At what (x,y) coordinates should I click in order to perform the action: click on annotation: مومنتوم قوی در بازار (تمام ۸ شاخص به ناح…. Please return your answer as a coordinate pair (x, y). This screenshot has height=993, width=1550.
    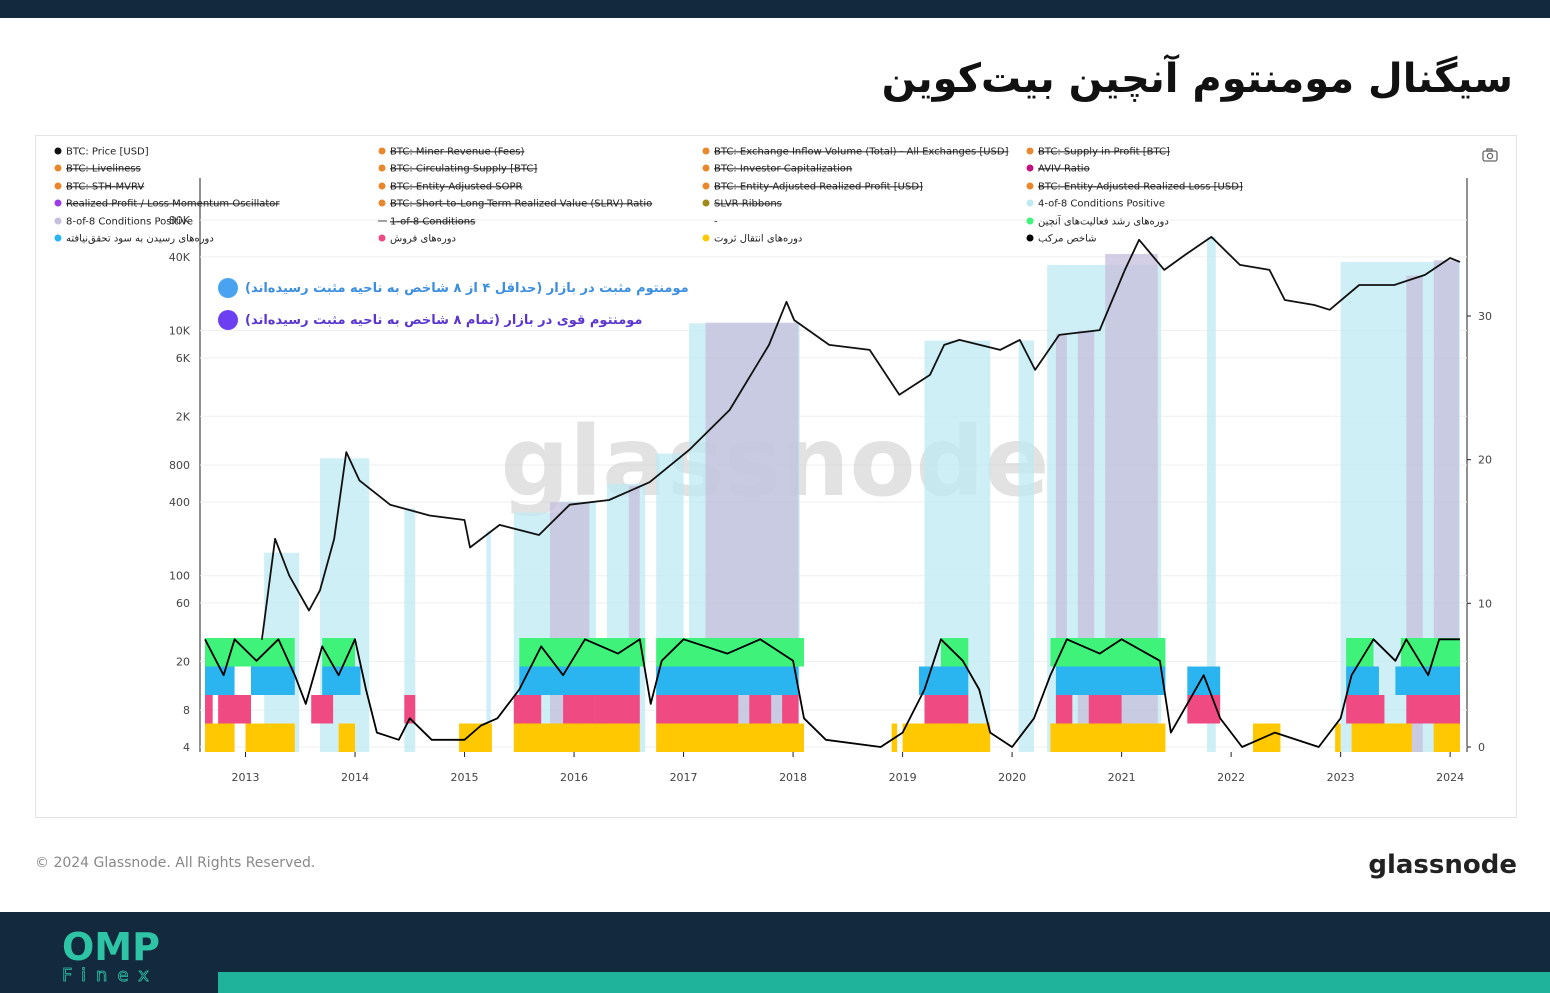
    Looking at the image, I should click on (443, 320).